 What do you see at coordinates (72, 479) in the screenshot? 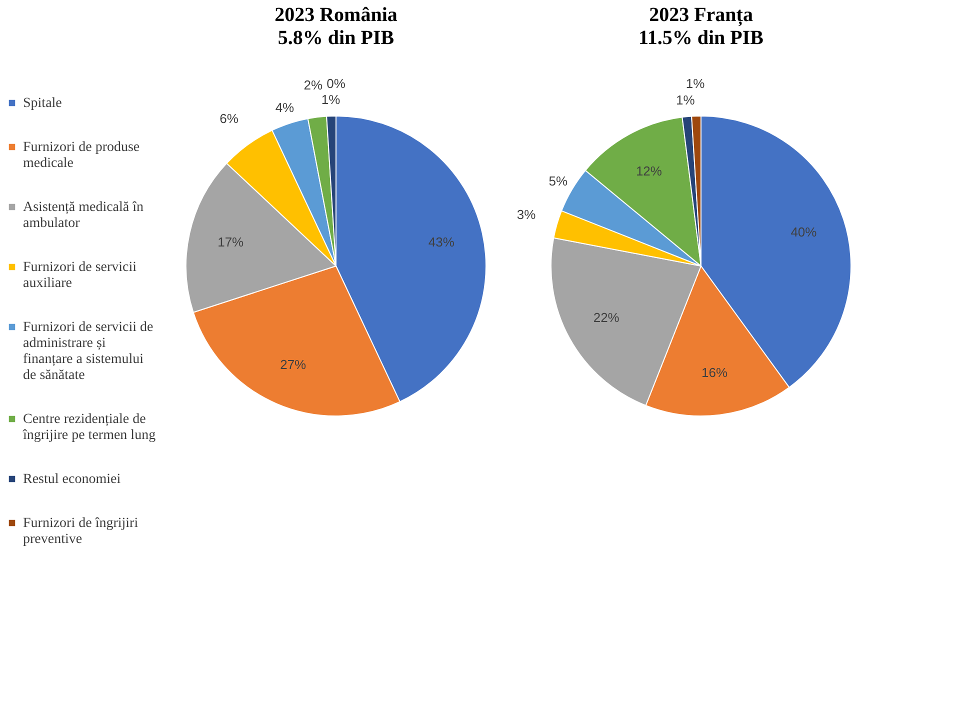
I see `legend-label: Restul economiei` at bounding box center [72, 479].